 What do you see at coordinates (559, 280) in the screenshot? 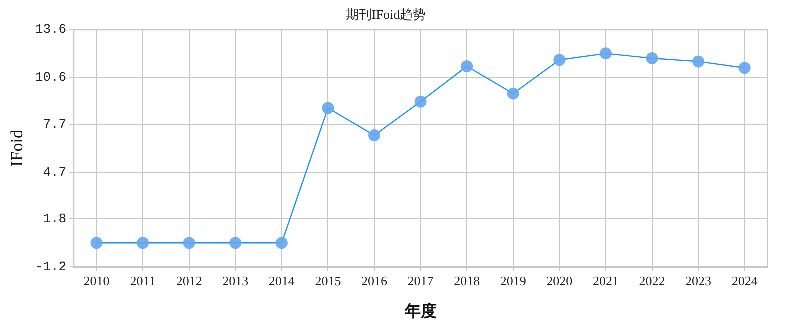
I see `x-tick-label: 2020` at bounding box center [559, 280].